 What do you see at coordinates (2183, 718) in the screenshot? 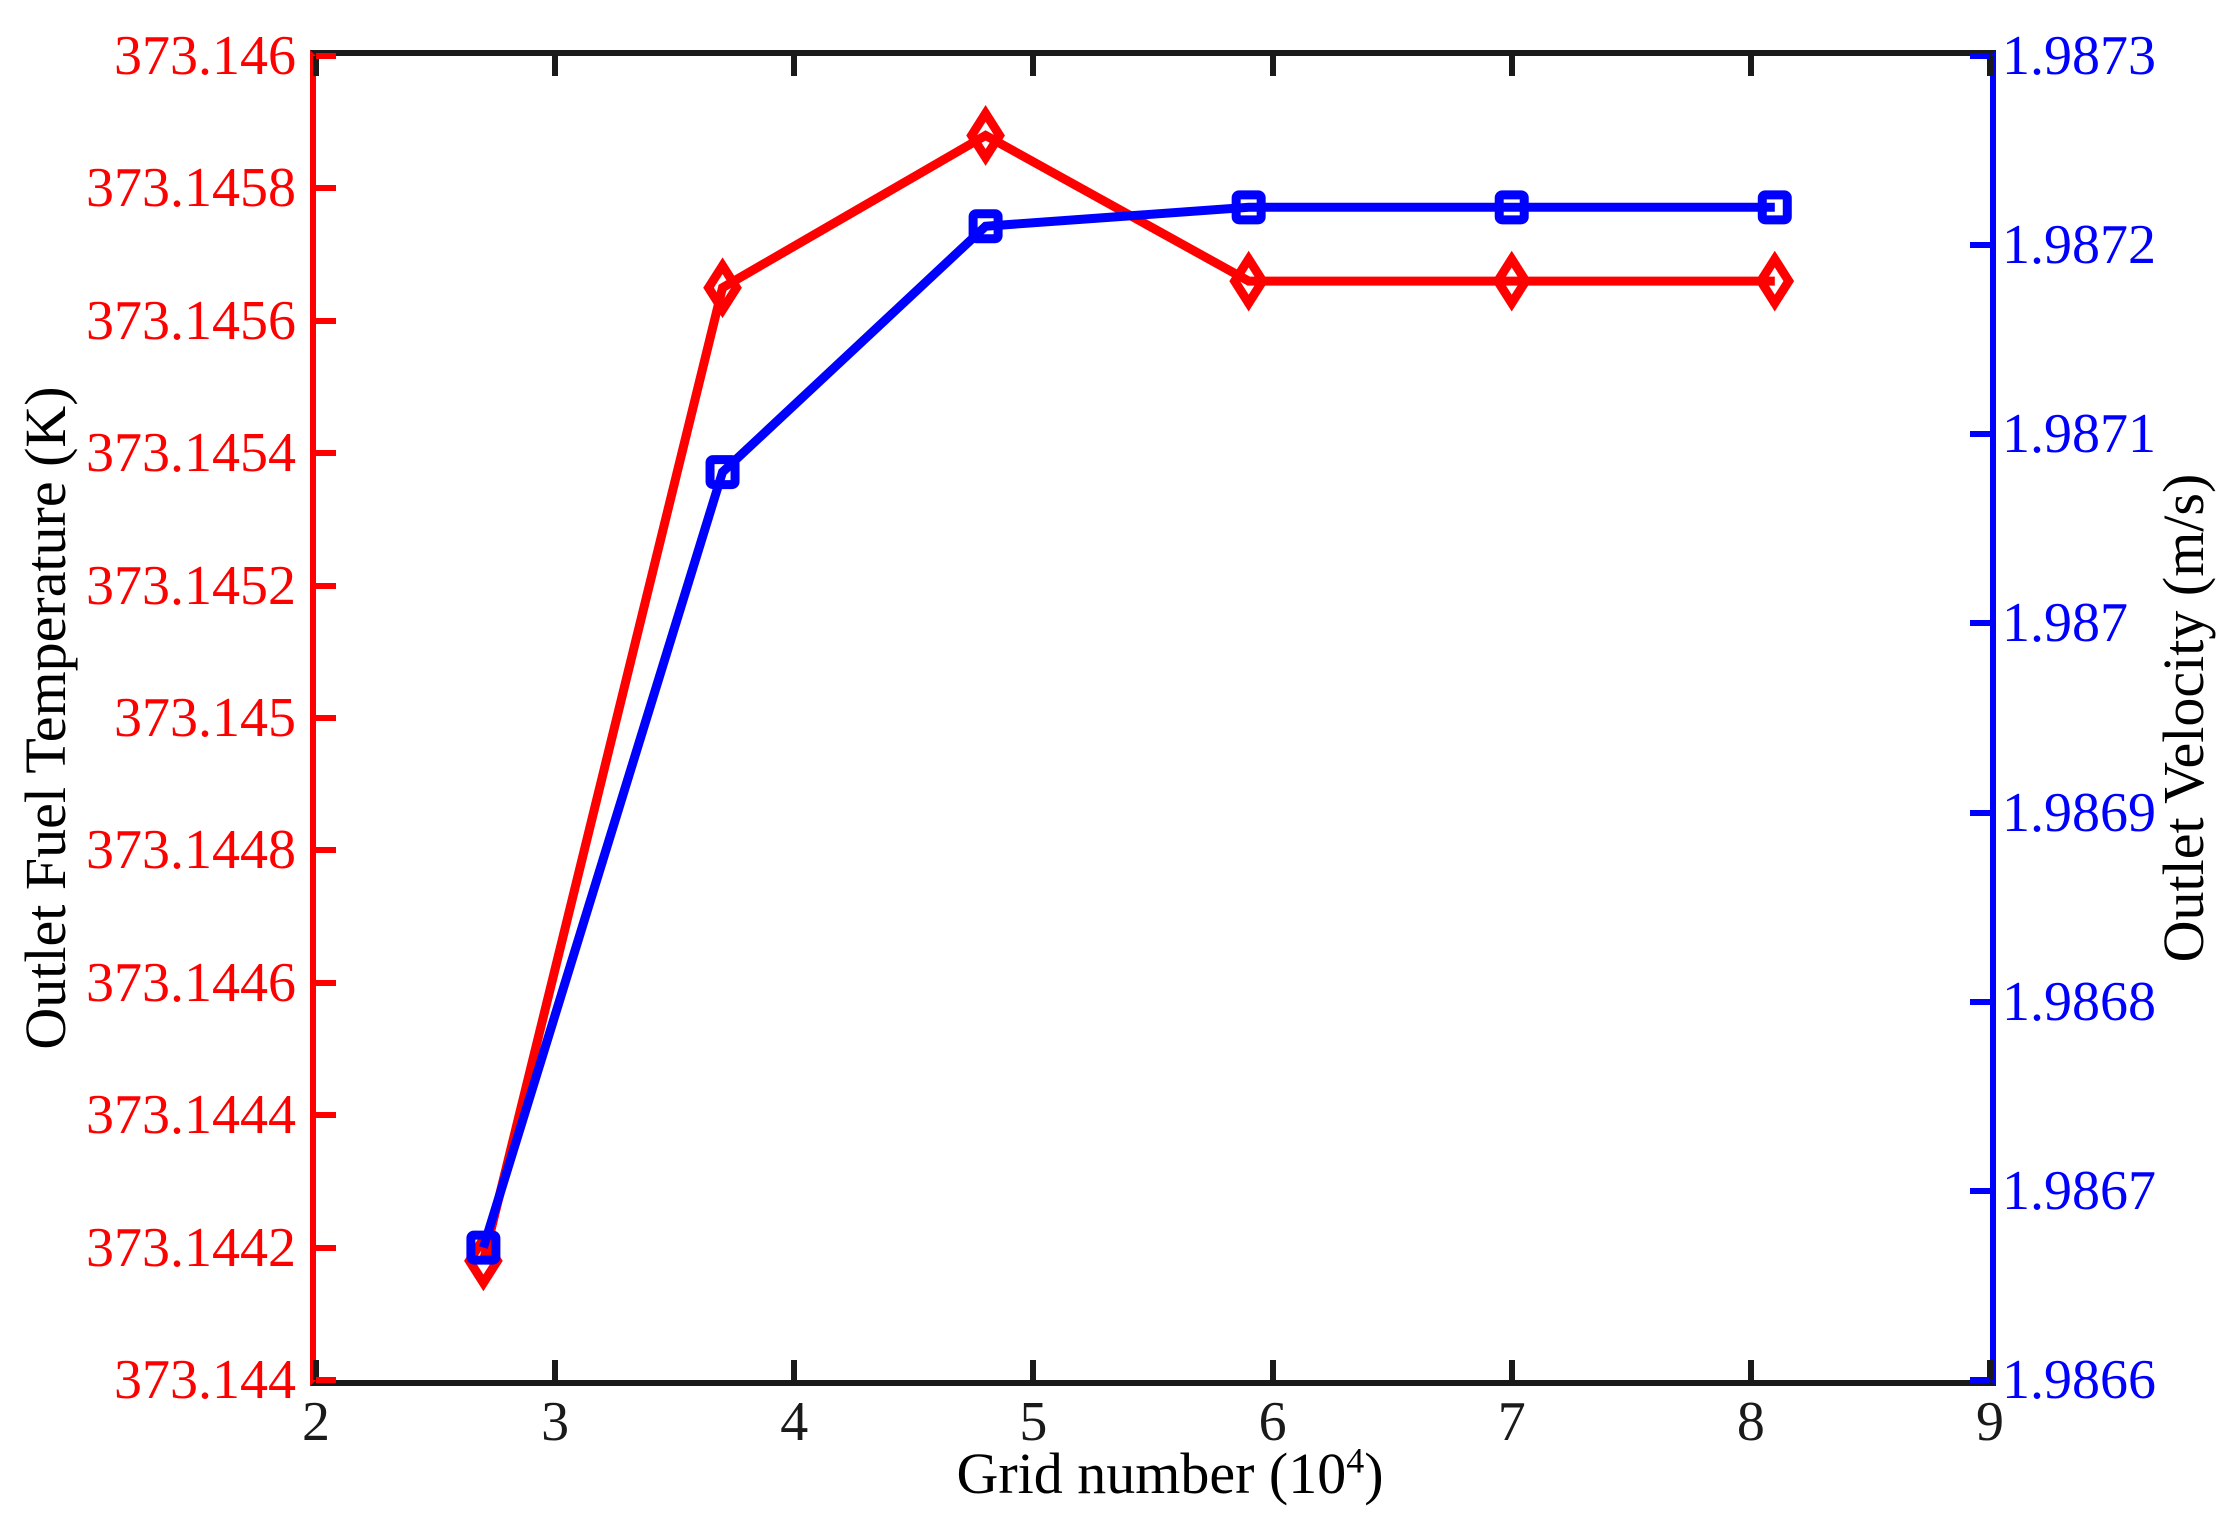
I see `right-axis-title: Outlet Velocity (m/s)` at bounding box center [2183, 718].